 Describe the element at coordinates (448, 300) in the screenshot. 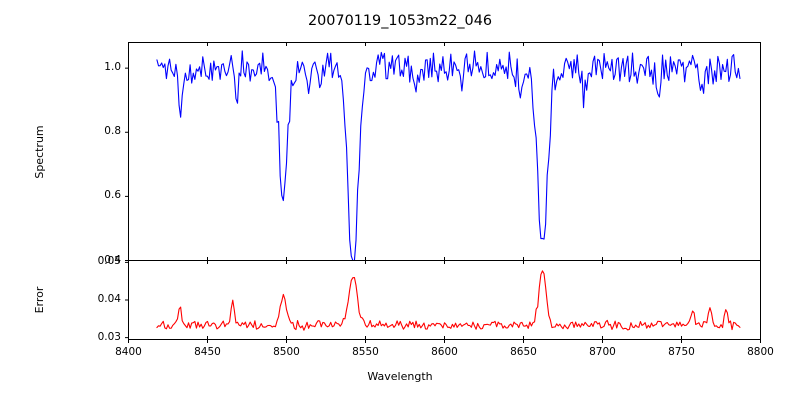

I see `data-series-error` at that location.